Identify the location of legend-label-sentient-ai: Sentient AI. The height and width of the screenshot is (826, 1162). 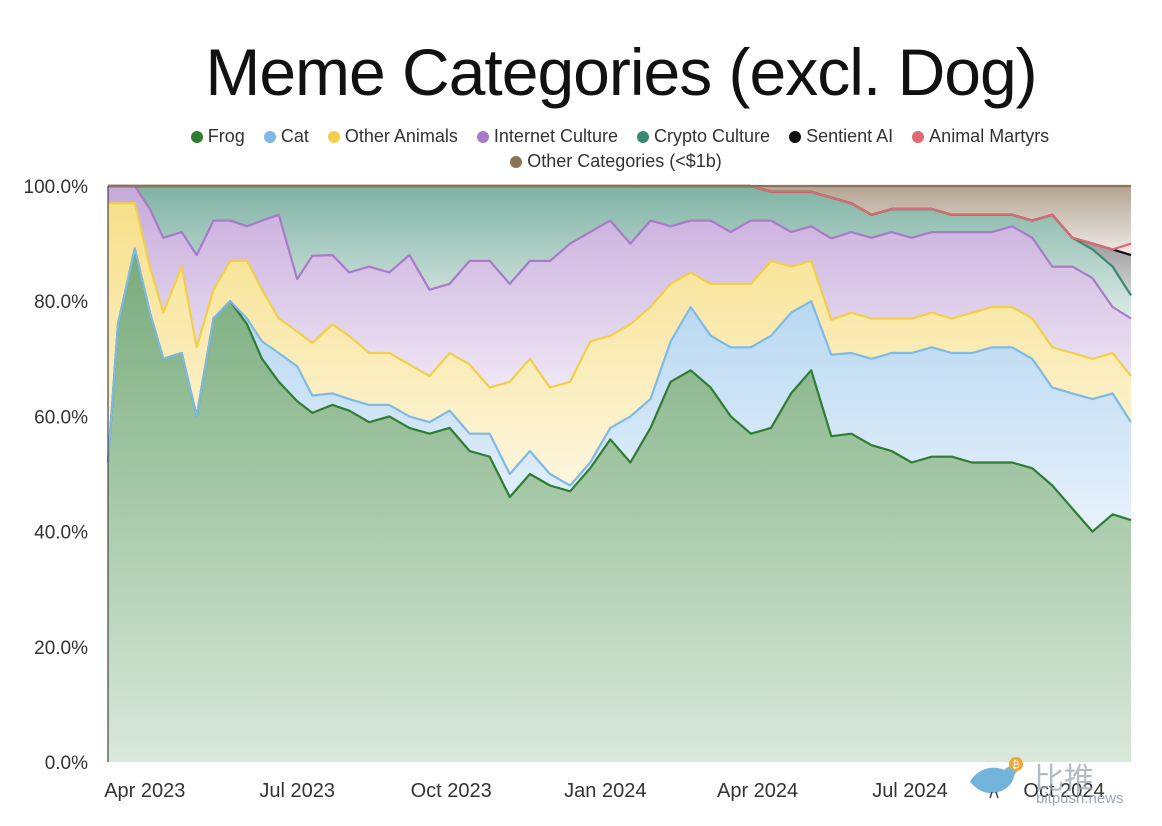
(850, 136).